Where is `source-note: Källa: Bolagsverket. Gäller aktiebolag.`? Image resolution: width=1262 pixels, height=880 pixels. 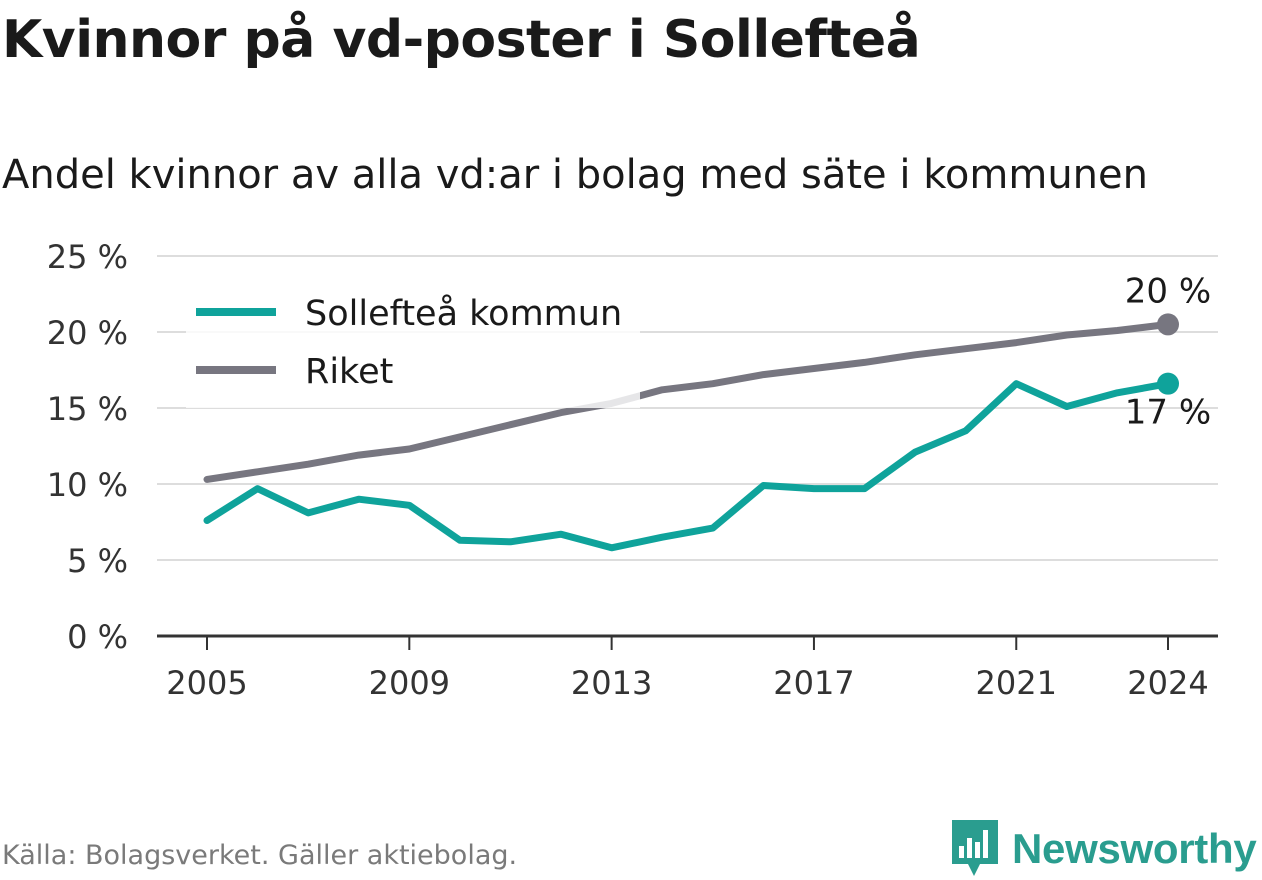
source-note: Källa: Bolagsverket. Gäller aktiebolag. is located at coordinates (260, 855).